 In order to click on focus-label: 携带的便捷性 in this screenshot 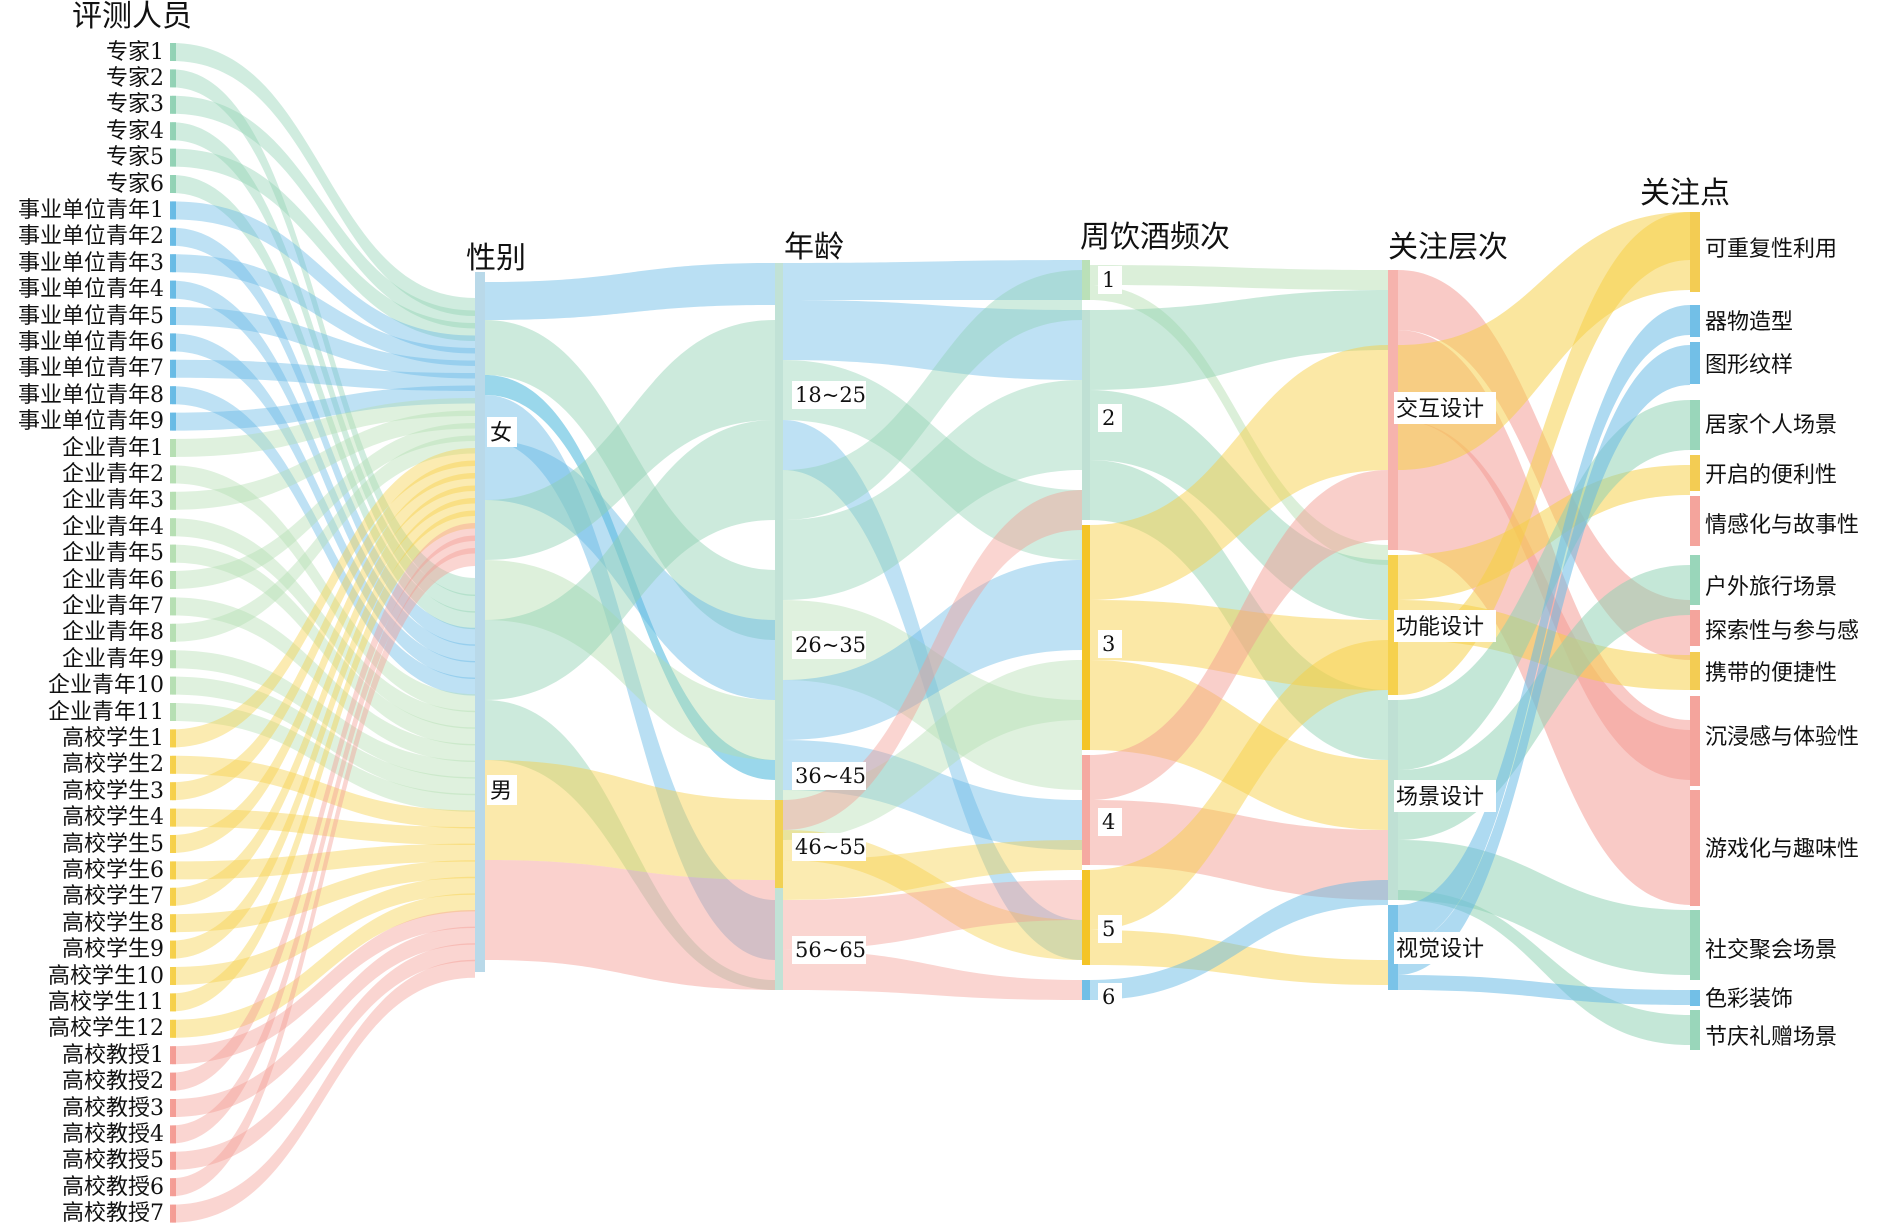, I will do `click(1771, 673)`.